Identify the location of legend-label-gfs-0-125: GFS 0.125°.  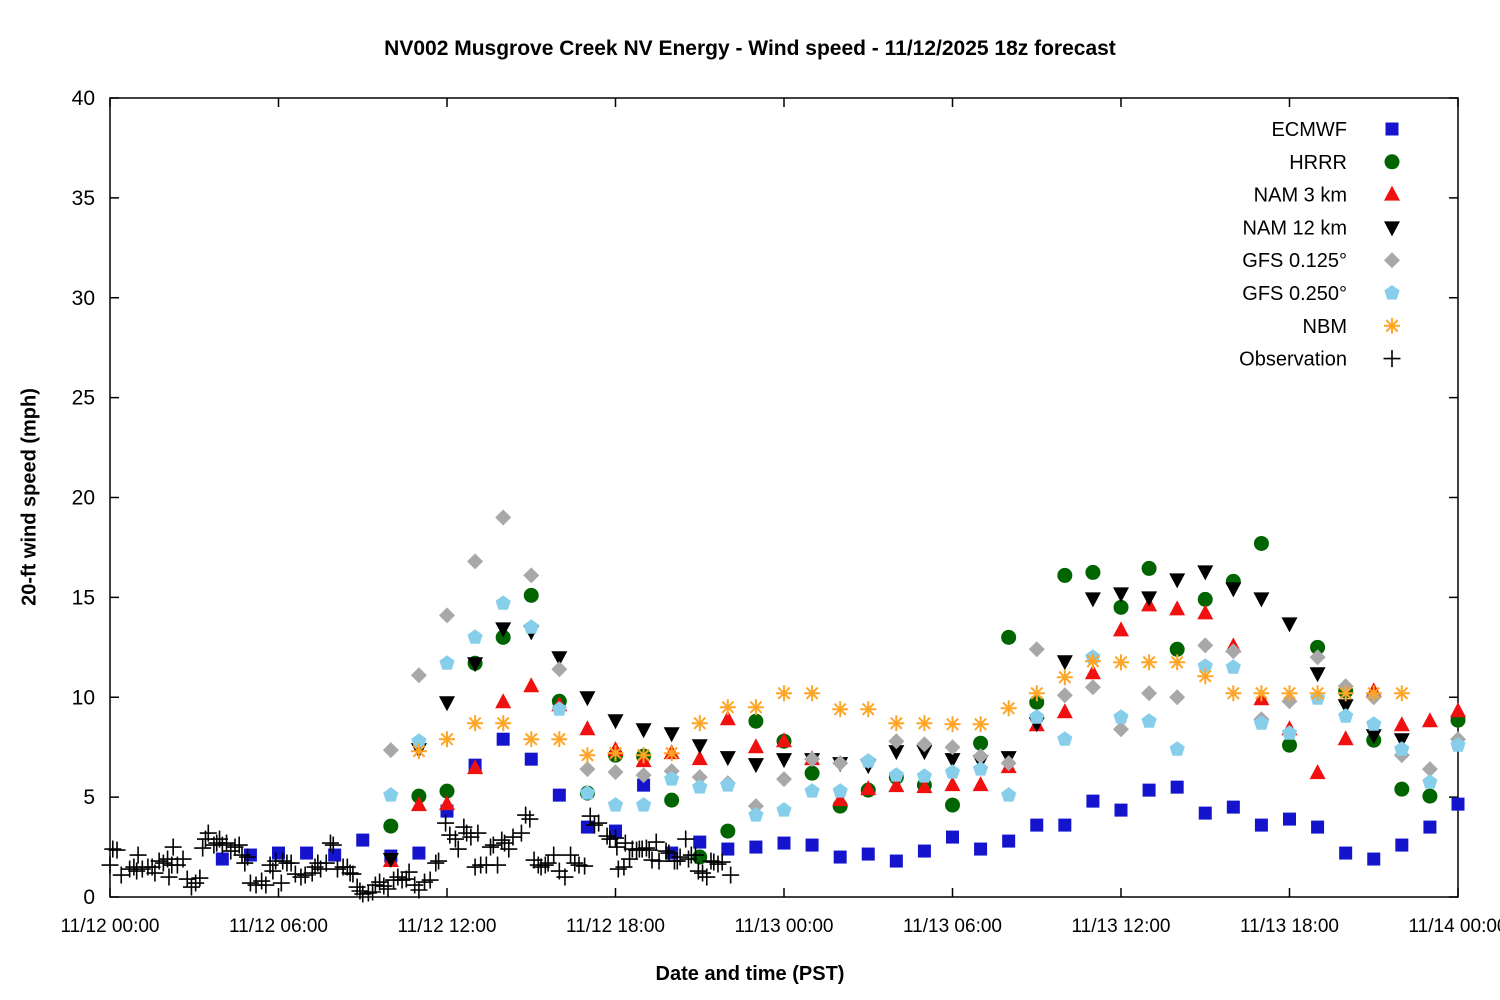
(1294, 261).